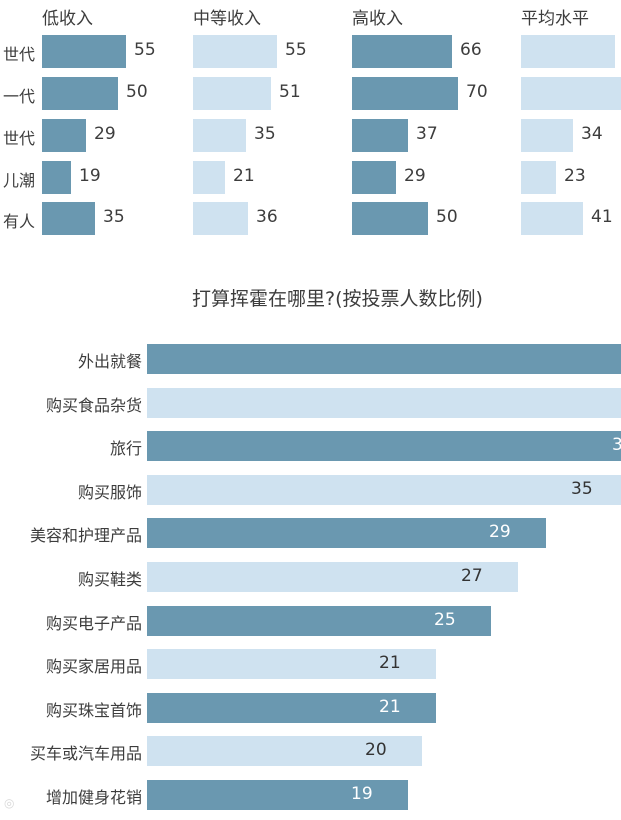 The image size is (621, 820). Describe the element at coordinates (472, 576) in the screenshot. I see `value-label: 27` at that location.